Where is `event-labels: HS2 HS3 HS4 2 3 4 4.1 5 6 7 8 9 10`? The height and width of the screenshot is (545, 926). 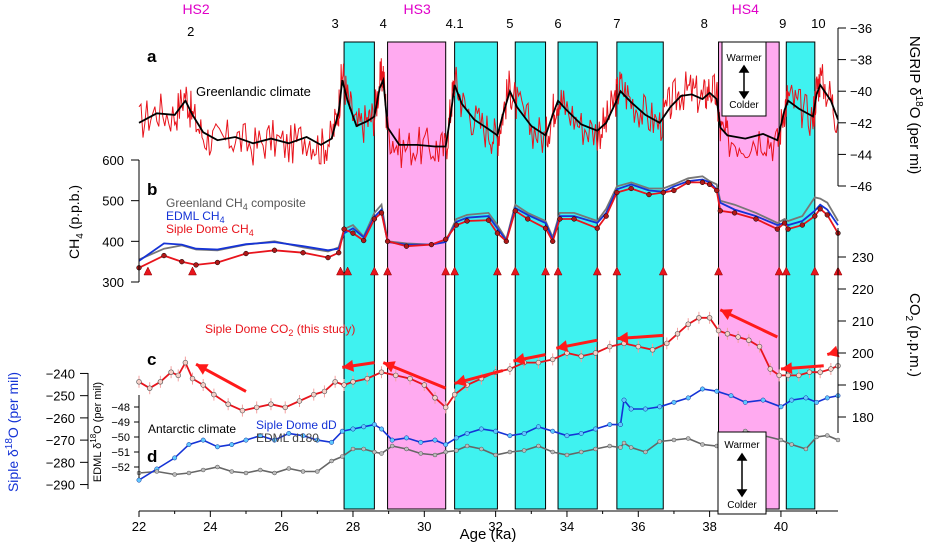
event-labels: HS2 HS3 HS4 2 3 4 4.1 5 6 7 8 9 10 is located at coordinates (503, 20).